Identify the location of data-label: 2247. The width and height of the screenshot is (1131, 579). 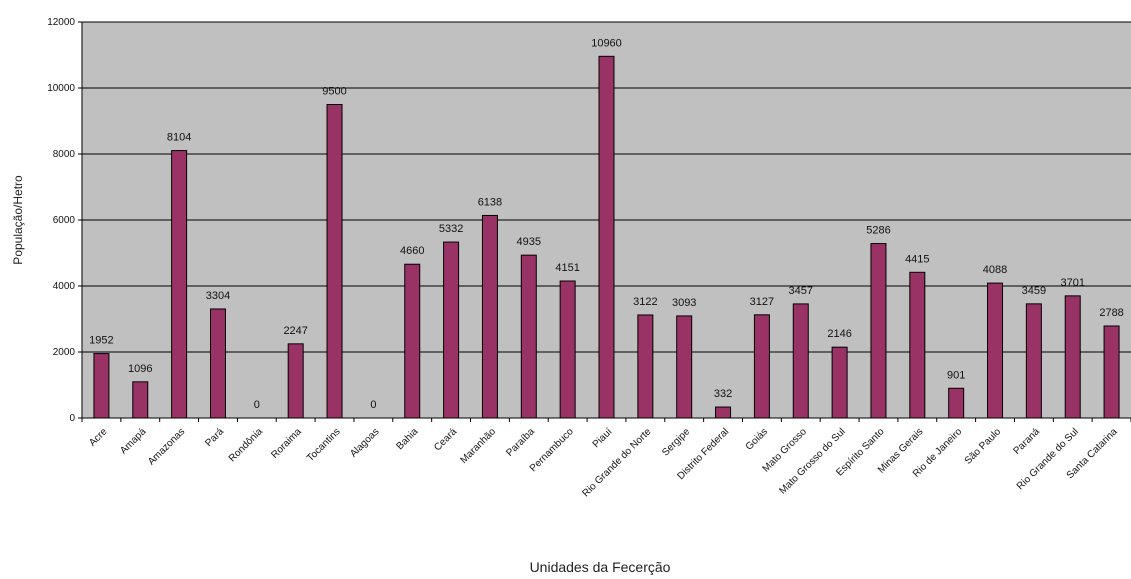
(295, 331).